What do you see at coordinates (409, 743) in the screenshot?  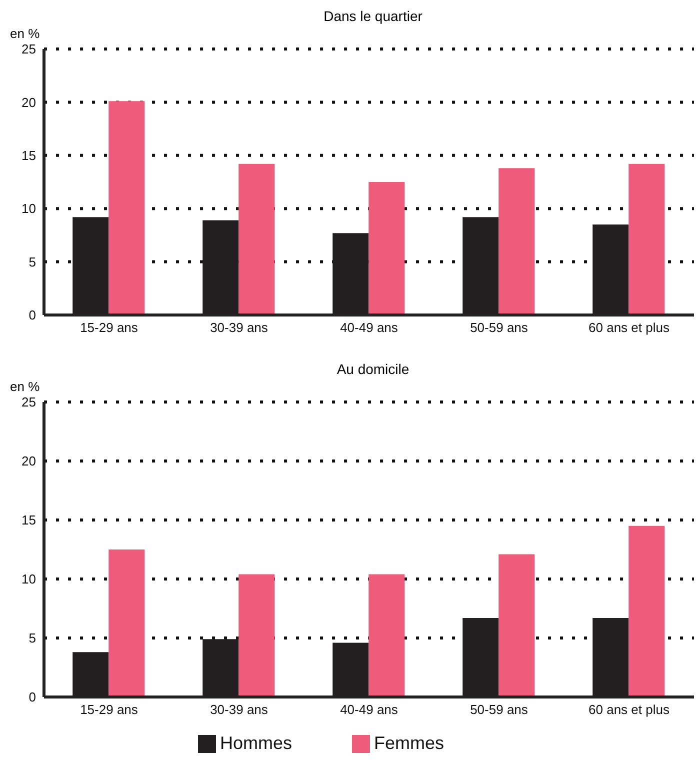 I see `legend-label: Femmes` at bounding box center [409, 743].